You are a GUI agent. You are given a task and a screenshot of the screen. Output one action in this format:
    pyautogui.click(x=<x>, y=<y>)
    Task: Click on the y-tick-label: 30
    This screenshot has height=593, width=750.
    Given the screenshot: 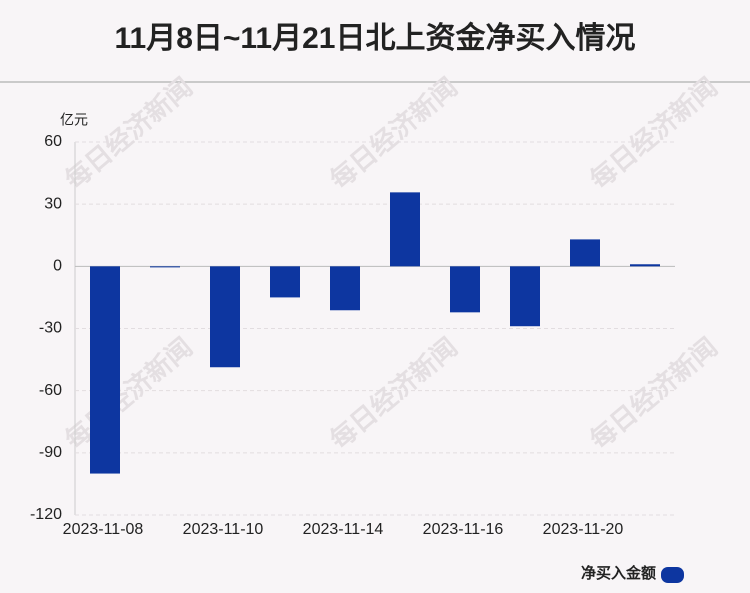 What is the action you would take?
    pyautogui.click(x=53, y=203)
    